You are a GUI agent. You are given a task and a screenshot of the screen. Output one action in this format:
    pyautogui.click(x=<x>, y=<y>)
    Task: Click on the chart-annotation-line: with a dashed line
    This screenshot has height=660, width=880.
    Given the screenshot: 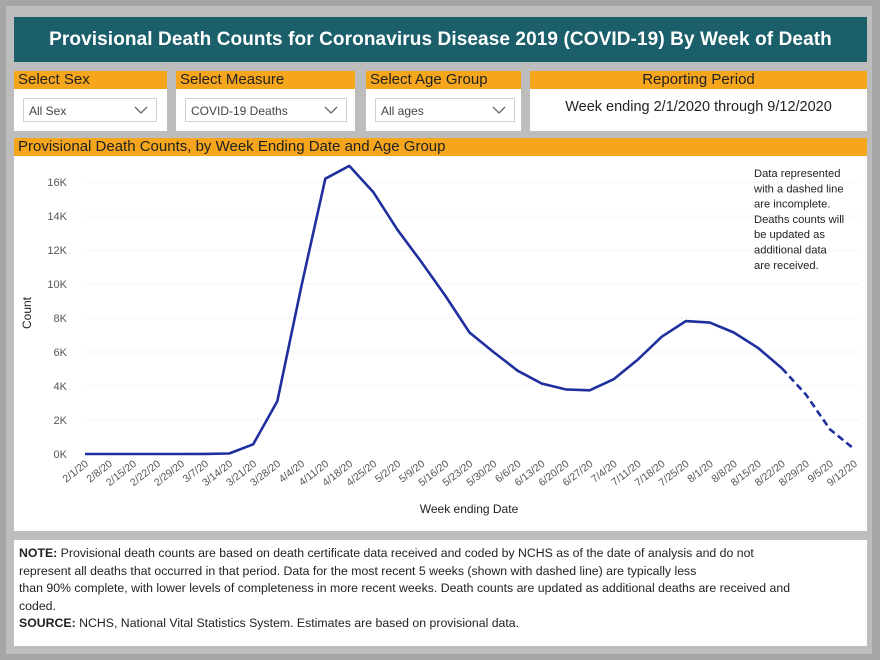 What is the action you would take?
    pyautogui.click(x=798, y=189)
    